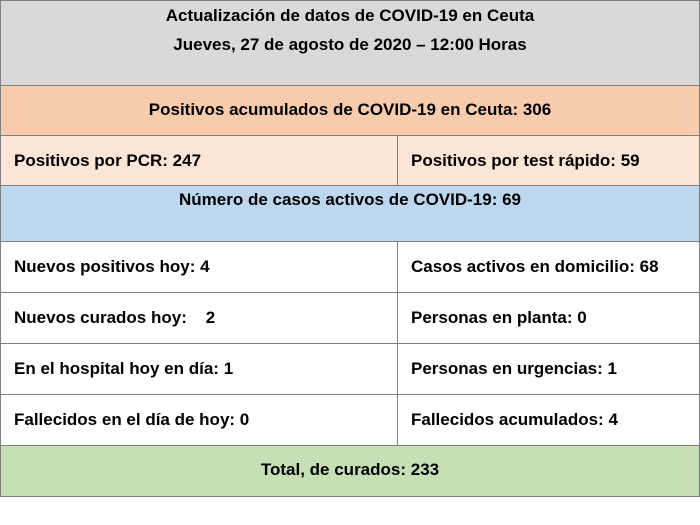 This screenshot has width=700, height=525. I want to click on en-el-hospital: En el hospital hoy en día: 1, so click(199, 369).